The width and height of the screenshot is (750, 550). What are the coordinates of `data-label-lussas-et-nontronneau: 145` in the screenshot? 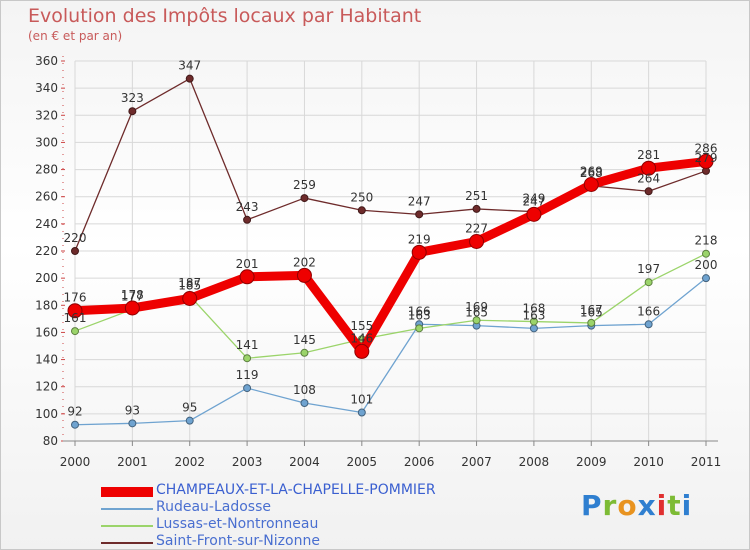 It's located at (304, 340).